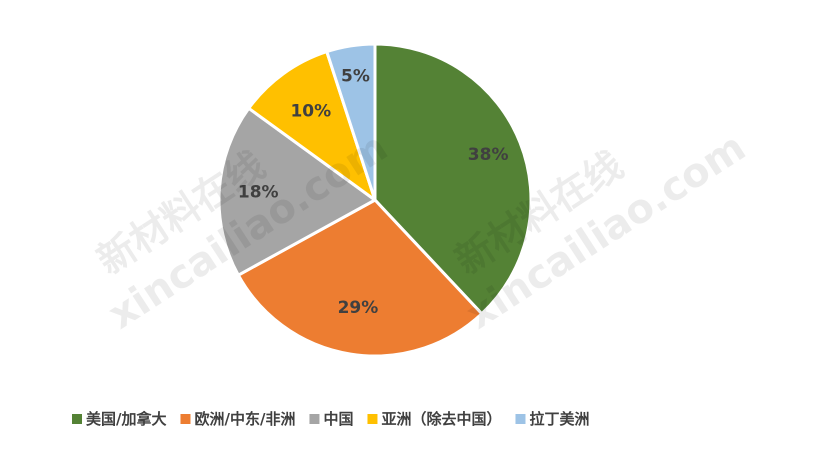  What do you see at coordinates (310, 112) in the screenshot?
I see `data-label-4: 10%` at bounding box center [310, 112].